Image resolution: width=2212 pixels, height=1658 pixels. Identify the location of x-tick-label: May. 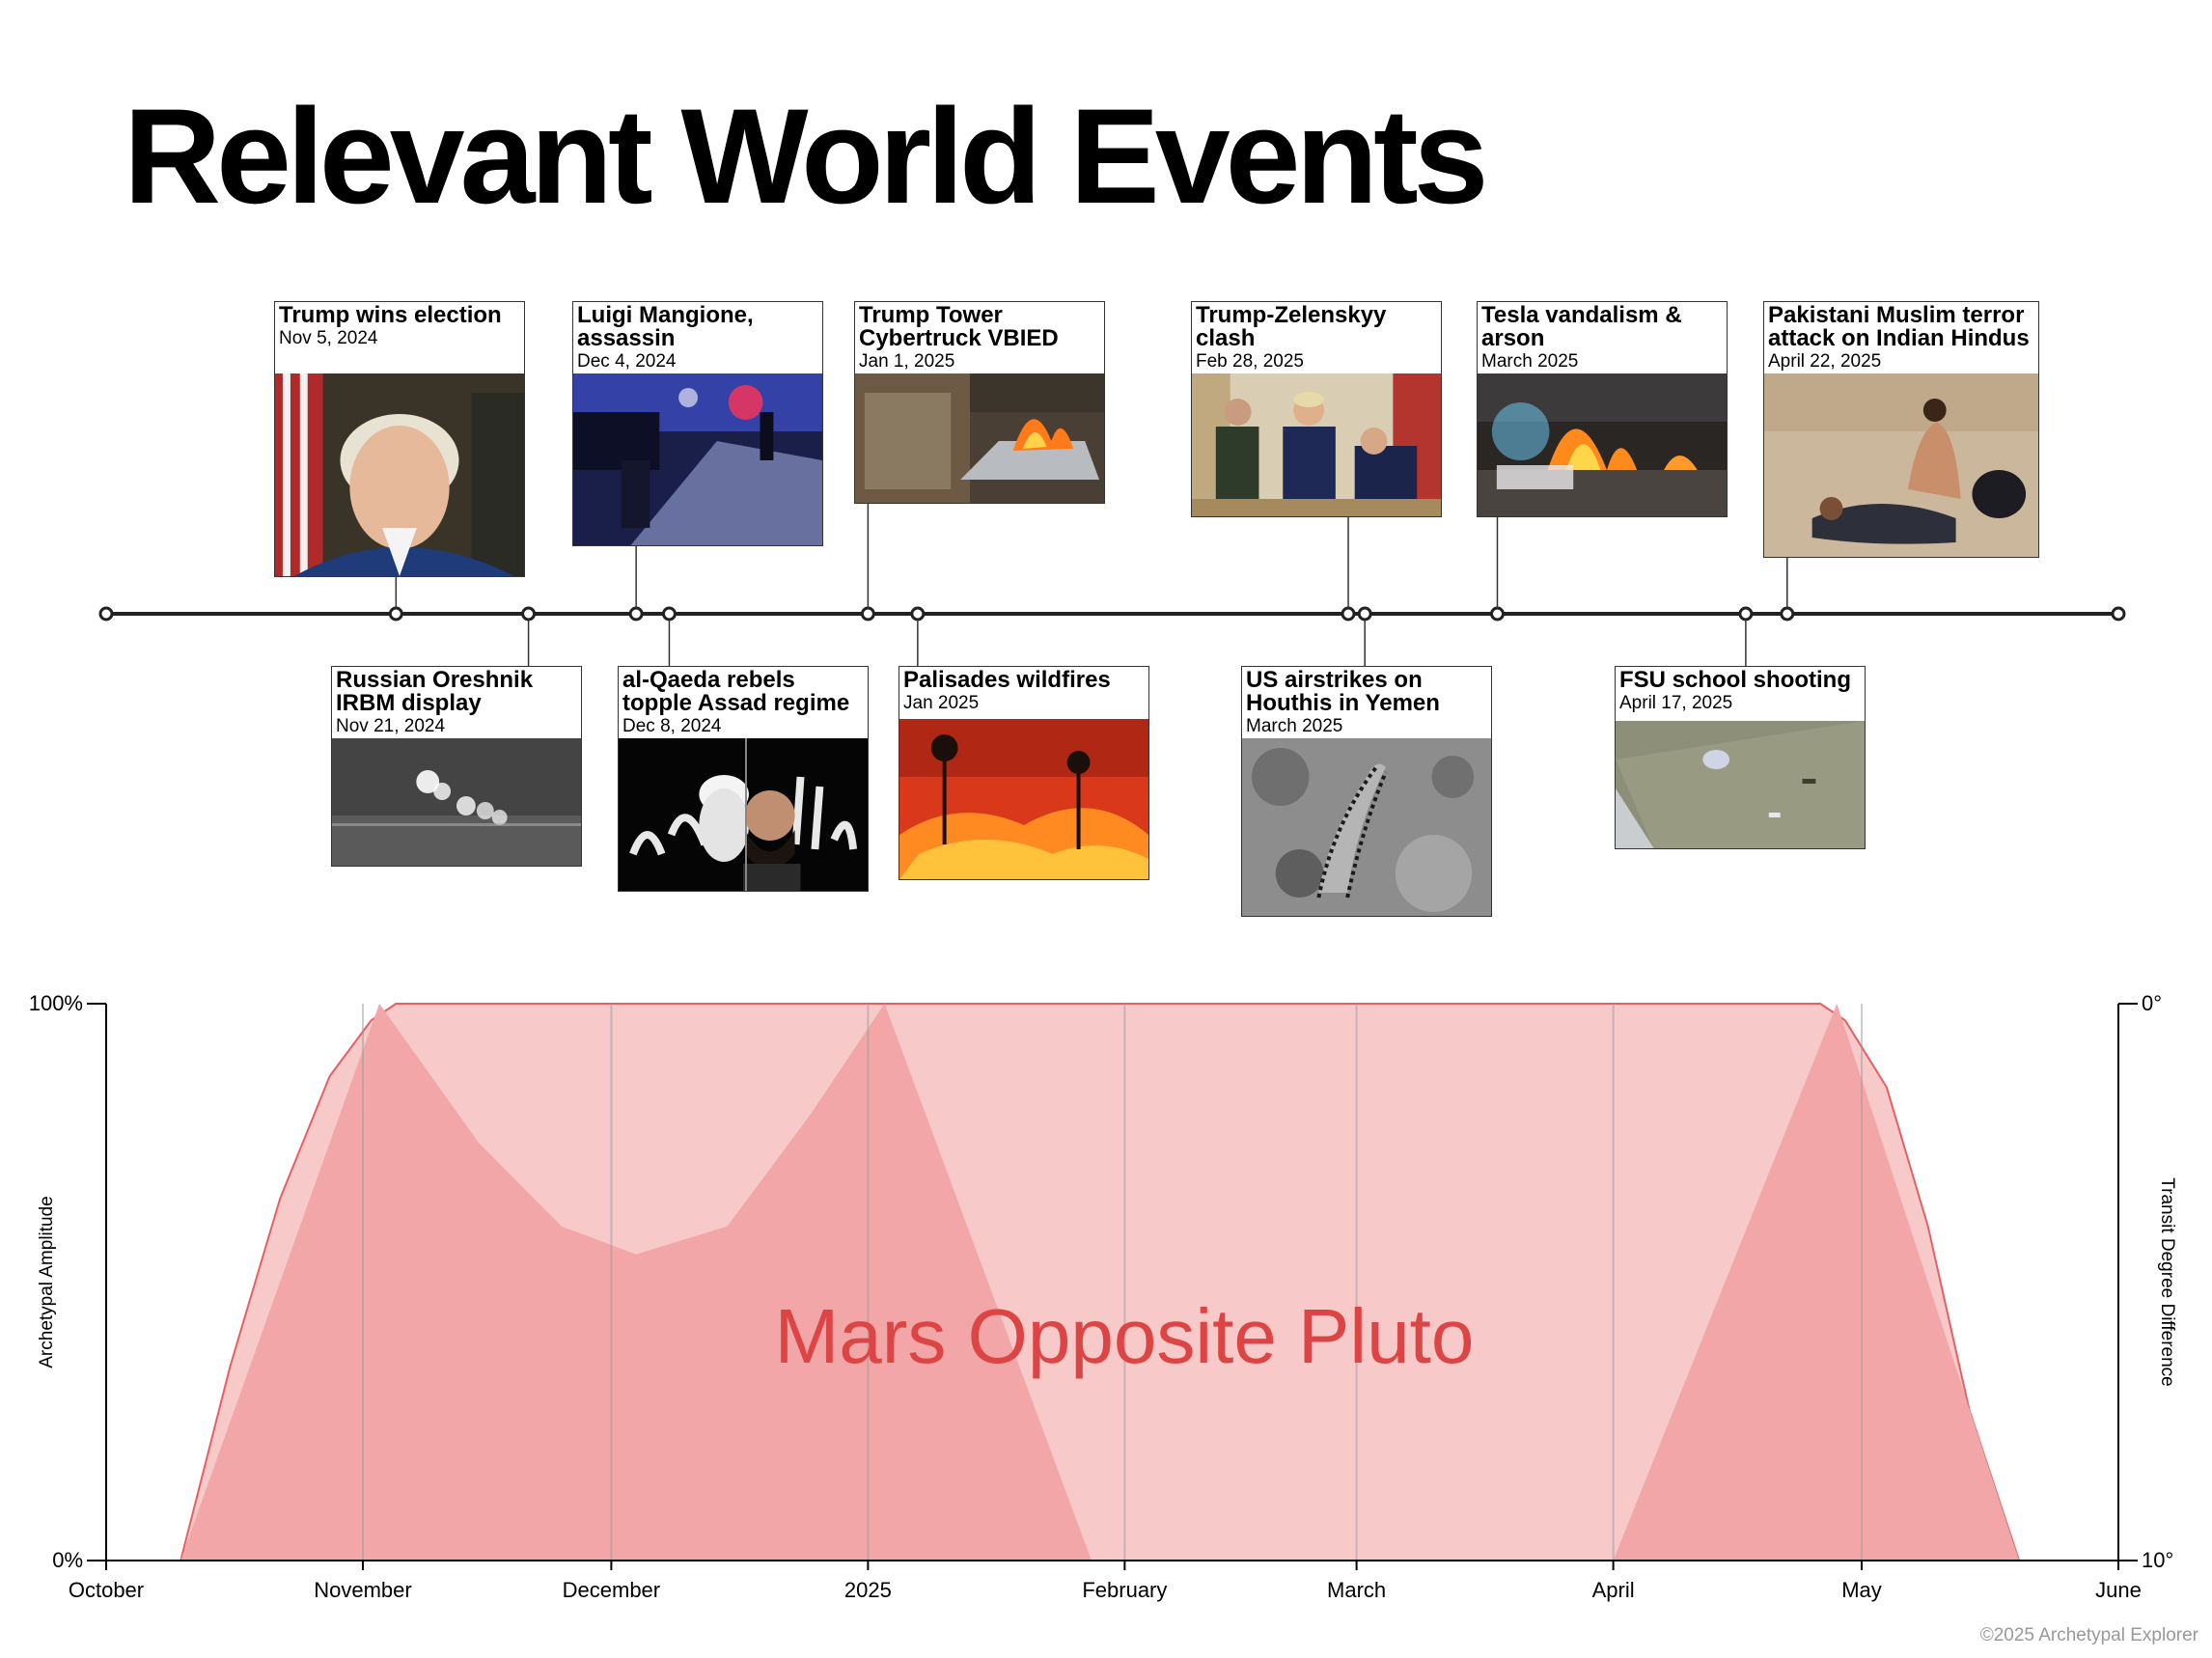
(1861, 1590).